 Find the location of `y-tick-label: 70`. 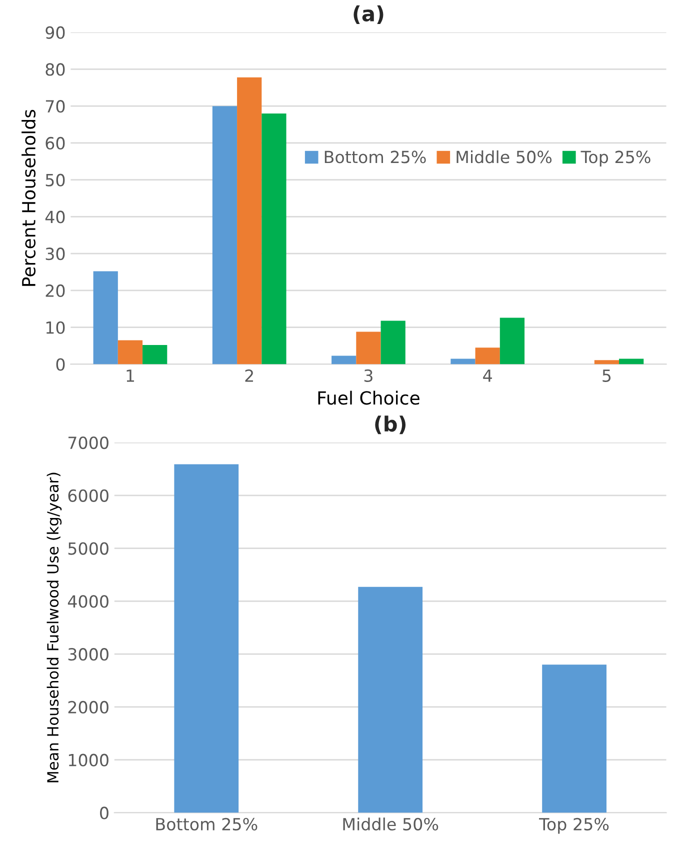

y-tick-label: 70 is located at coordinates (55, 106).